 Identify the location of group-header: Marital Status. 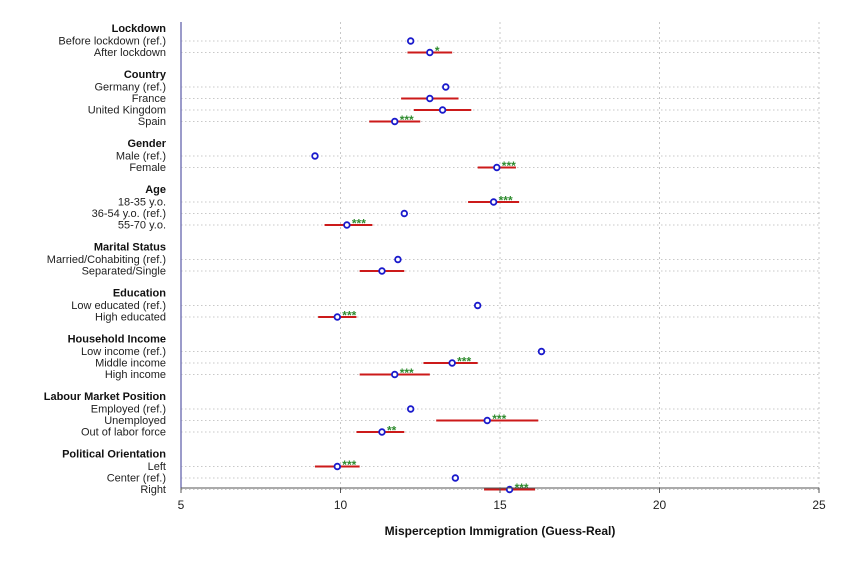
(130, 248).